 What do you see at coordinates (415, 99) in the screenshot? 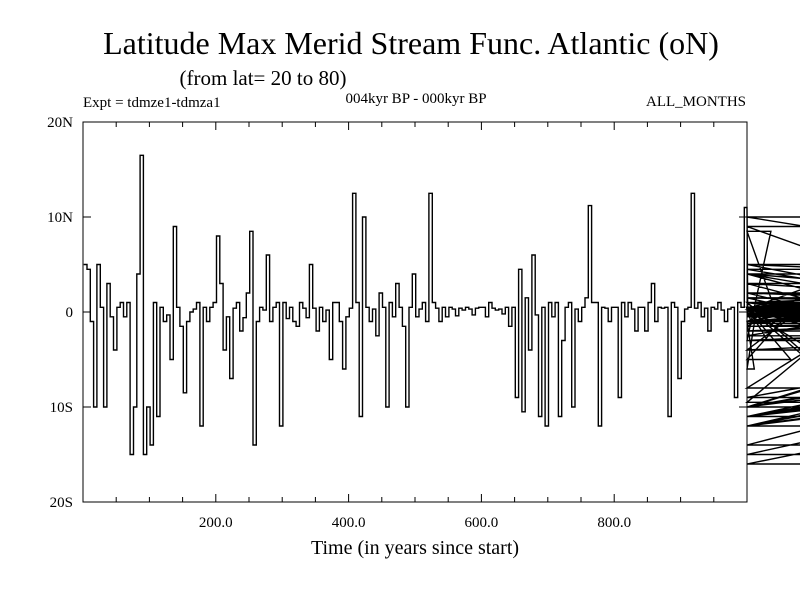
I see `period-label: 004kyr BP - 000kyr BP` at bounding box center [415, 99].